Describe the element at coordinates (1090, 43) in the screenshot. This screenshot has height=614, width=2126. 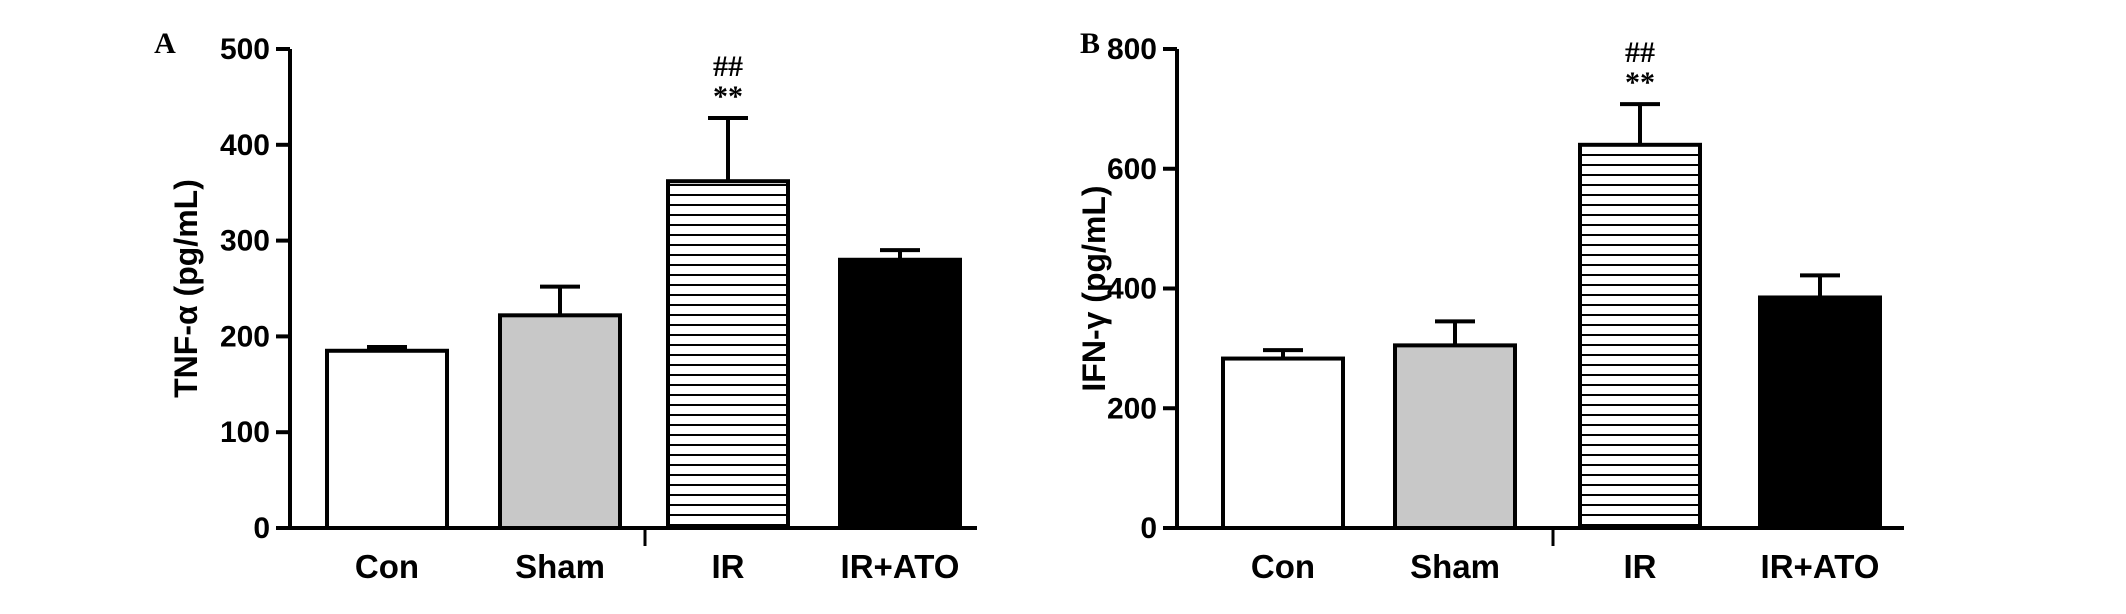
I see `panel-label: B` at that location.